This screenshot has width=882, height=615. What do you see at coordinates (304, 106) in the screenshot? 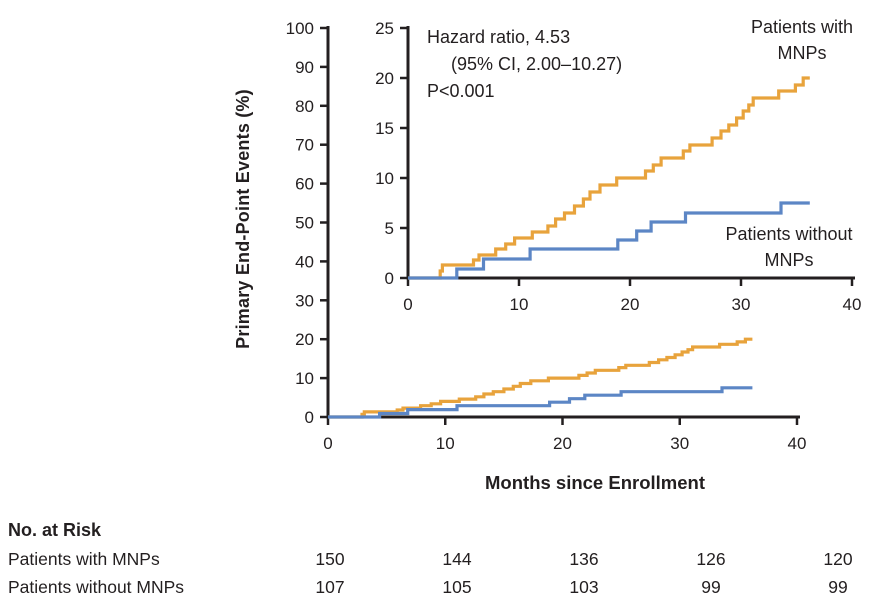
I see `main-y-tick-label: 80` at bounding box center [304, 106].